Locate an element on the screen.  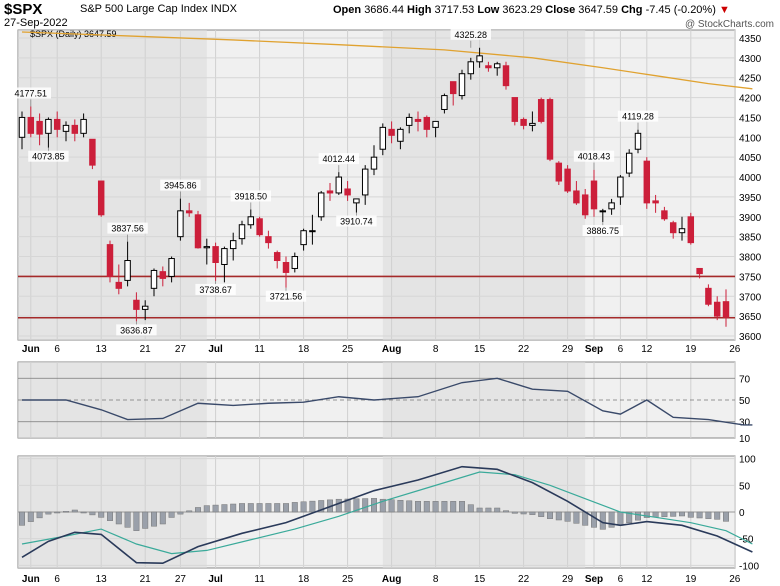
price-annotation: 4073.85 is located at coordinates (48, 157).